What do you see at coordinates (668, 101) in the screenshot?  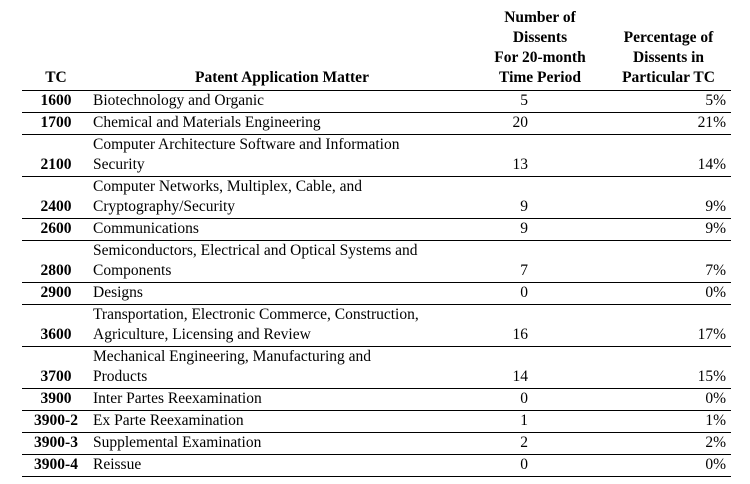 I see `cell-percentage: 5%` at bounding box center [668, 101].